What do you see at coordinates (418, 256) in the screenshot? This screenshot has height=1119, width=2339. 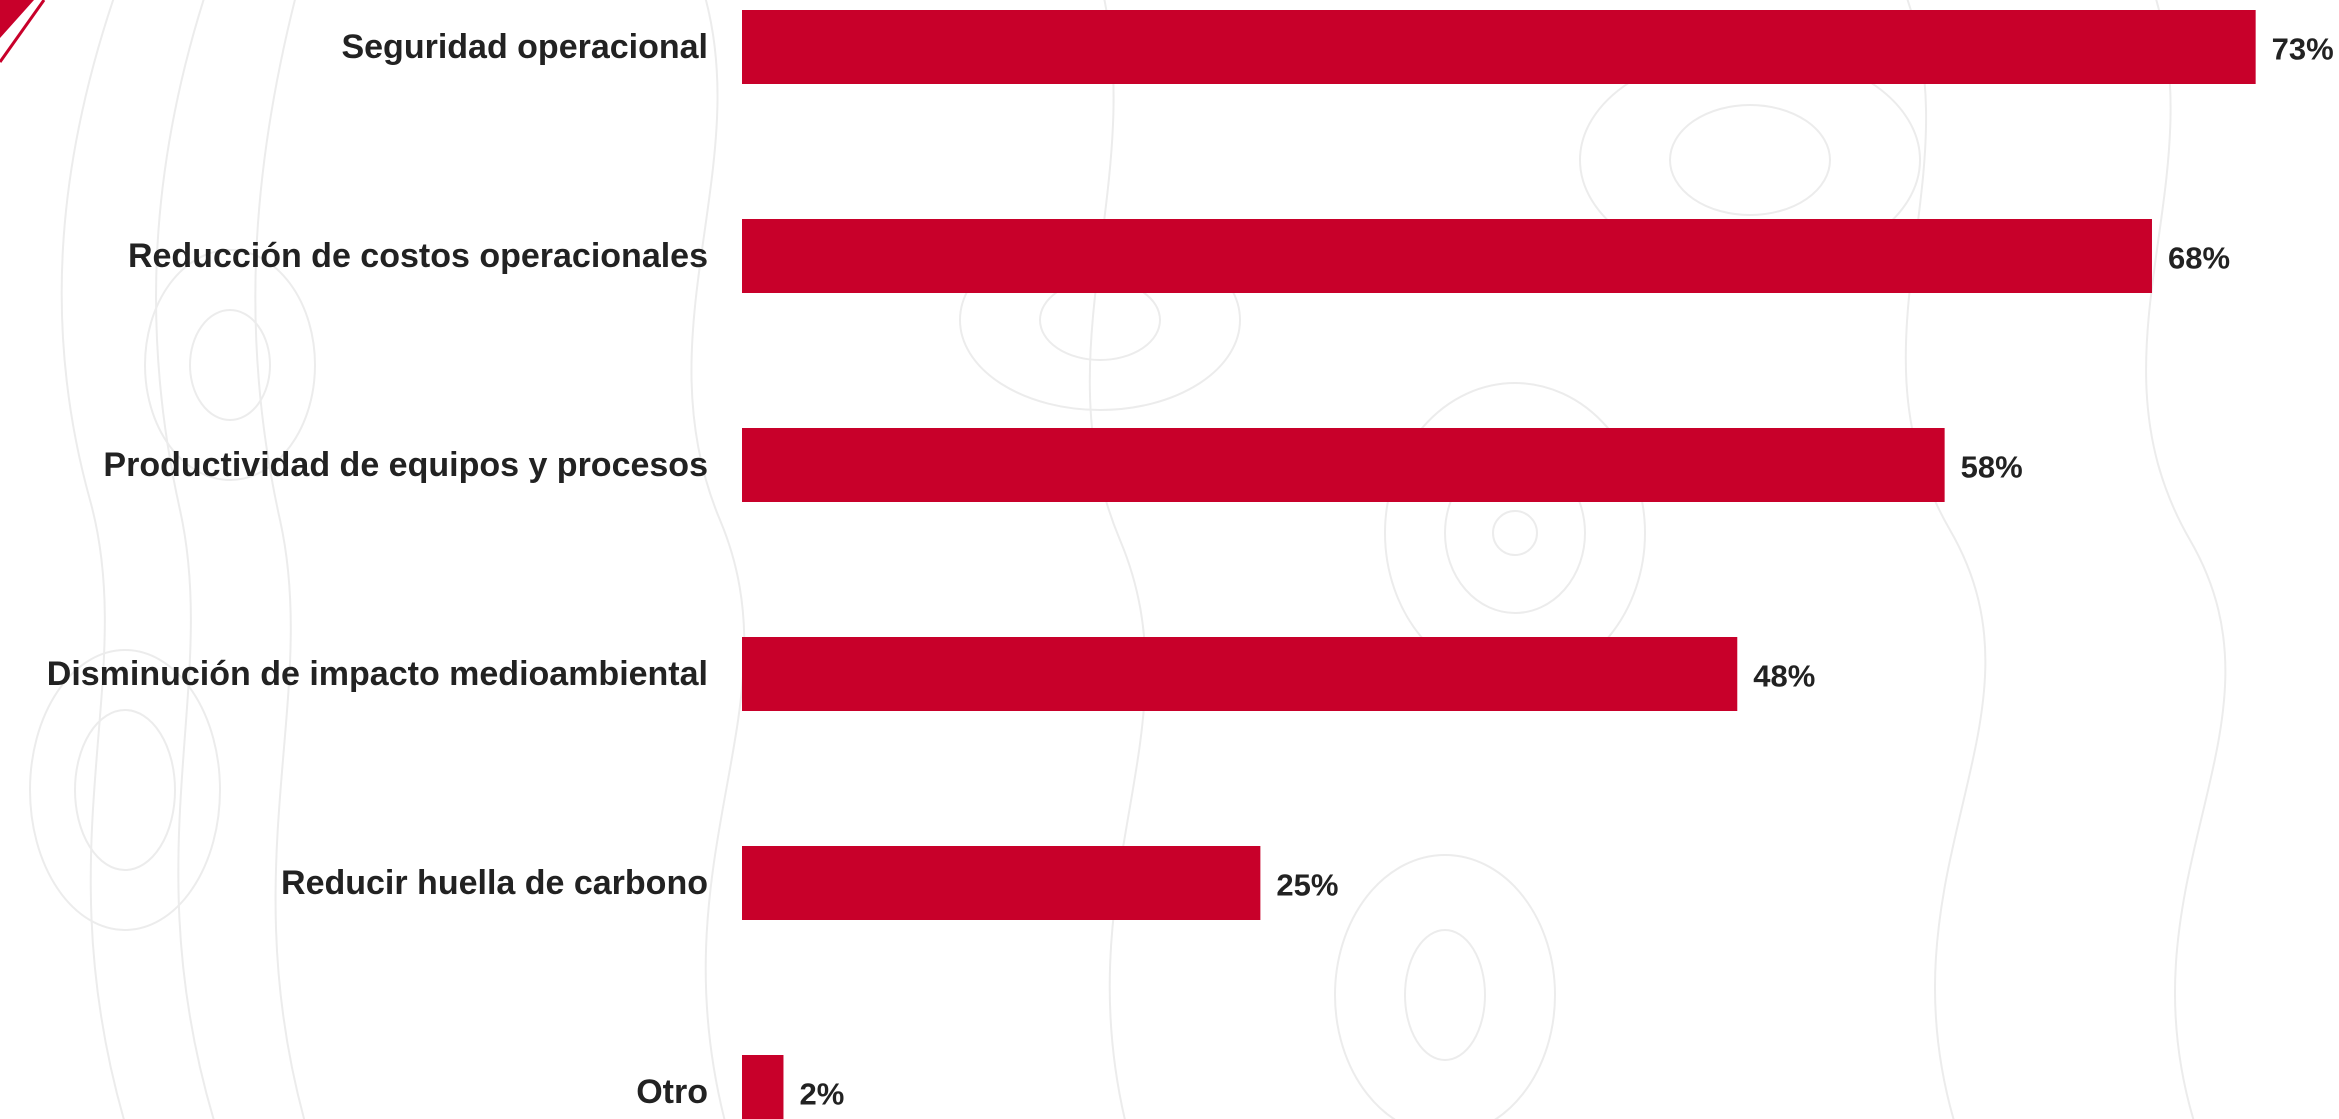 I see `category-label: Reducción de costos operacionales` at bounding box center [418, 256].